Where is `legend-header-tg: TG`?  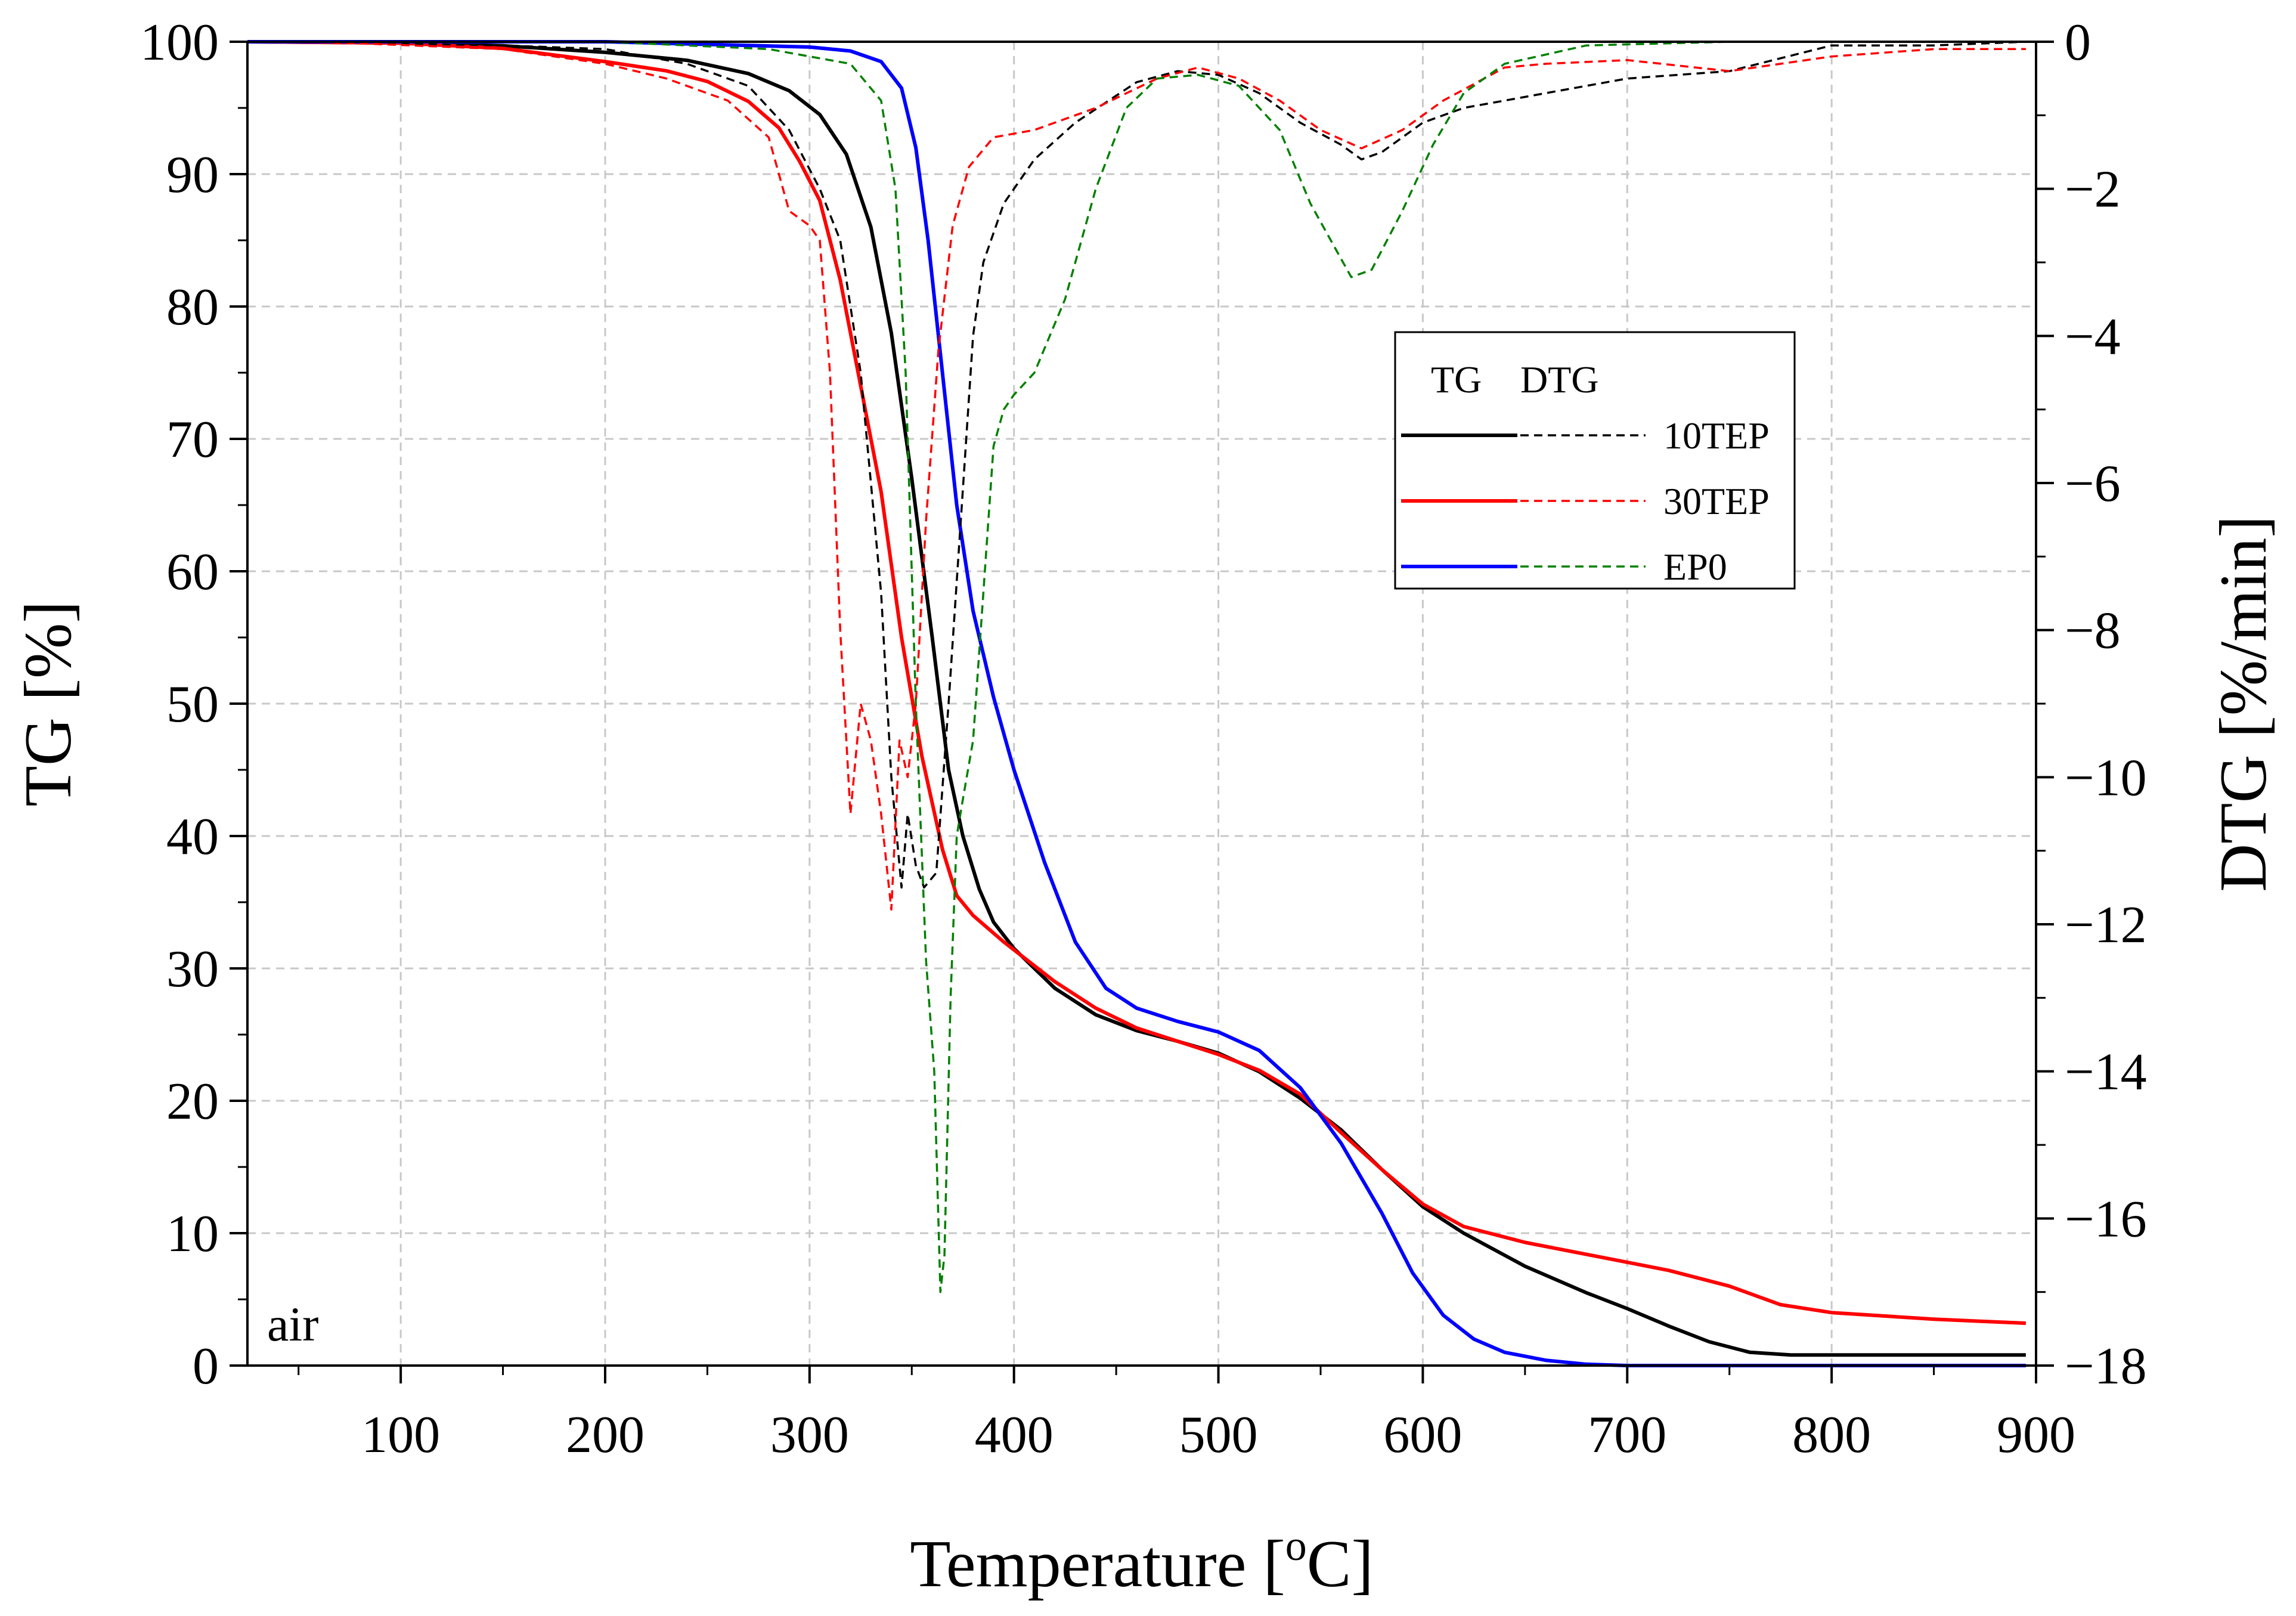
legend-header-tg: TG is located at coordinates (1456, 379).